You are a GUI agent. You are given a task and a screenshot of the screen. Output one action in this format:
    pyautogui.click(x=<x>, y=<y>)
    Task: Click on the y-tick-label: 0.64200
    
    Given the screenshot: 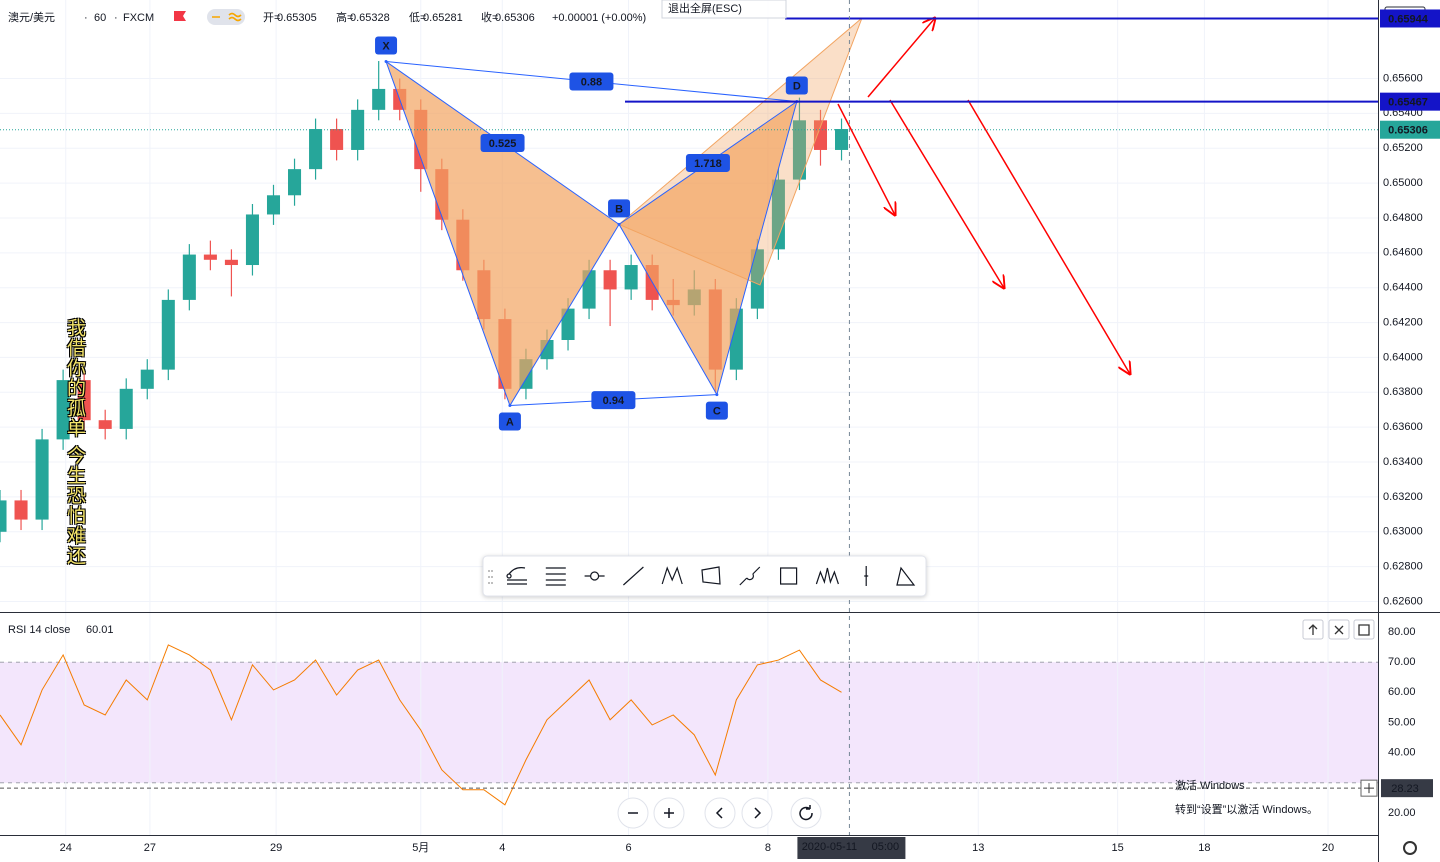 What is the action you would take?
    pyautogui.click(x=1403, y=322)
    